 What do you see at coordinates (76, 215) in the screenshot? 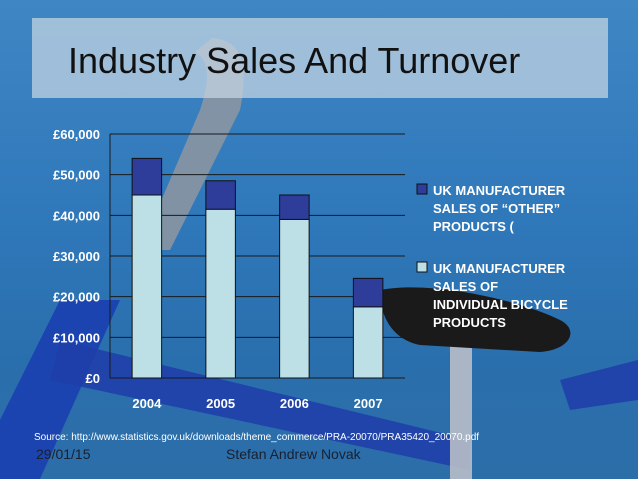
I see `y-tick-label: £40,000` at bounding box center [76, 215].